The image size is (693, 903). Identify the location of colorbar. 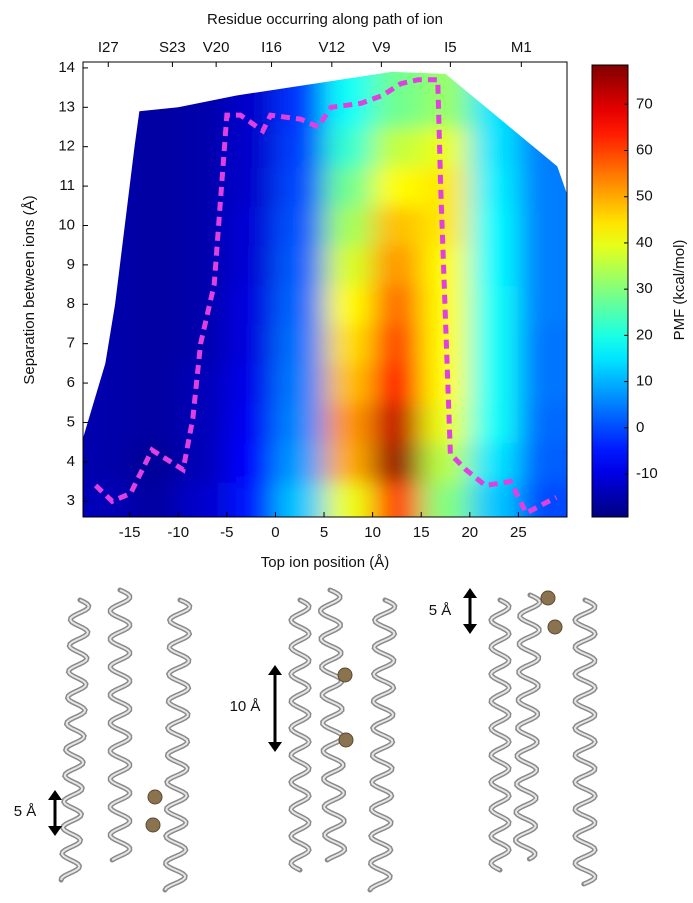
(610, 291).